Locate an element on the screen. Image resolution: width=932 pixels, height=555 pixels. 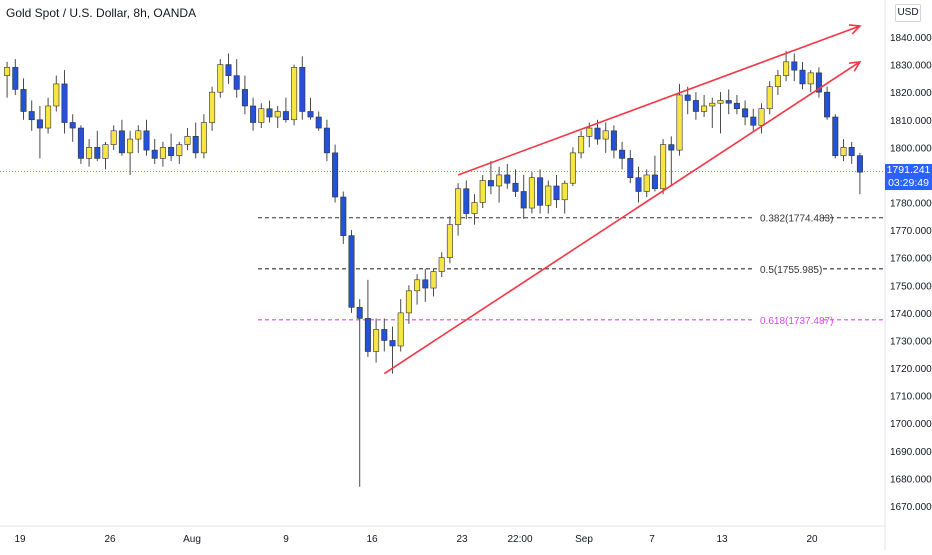
y-tick-label: 1820.000 is located at coordinates (911, 93).